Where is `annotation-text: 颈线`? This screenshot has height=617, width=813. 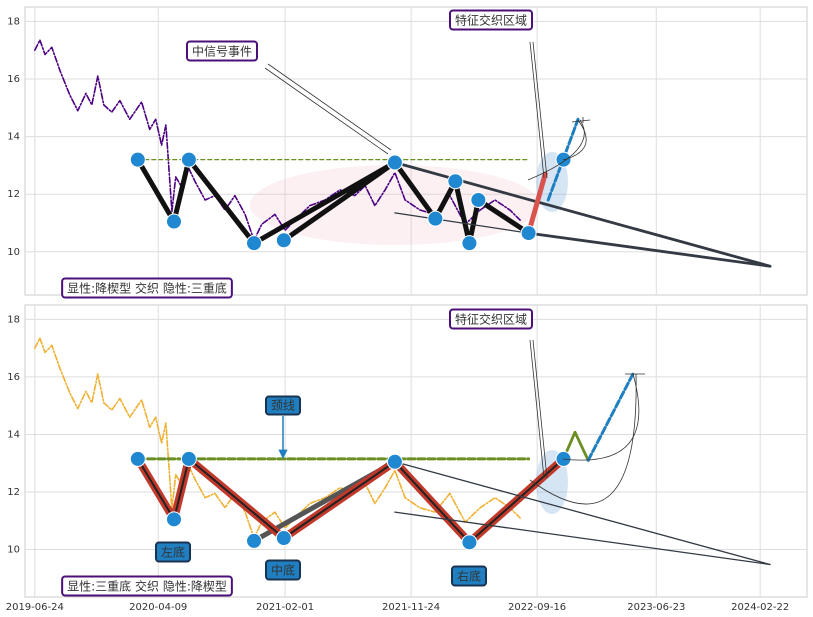 annotation-text: 颈线 is located at coordinates (283, 406).